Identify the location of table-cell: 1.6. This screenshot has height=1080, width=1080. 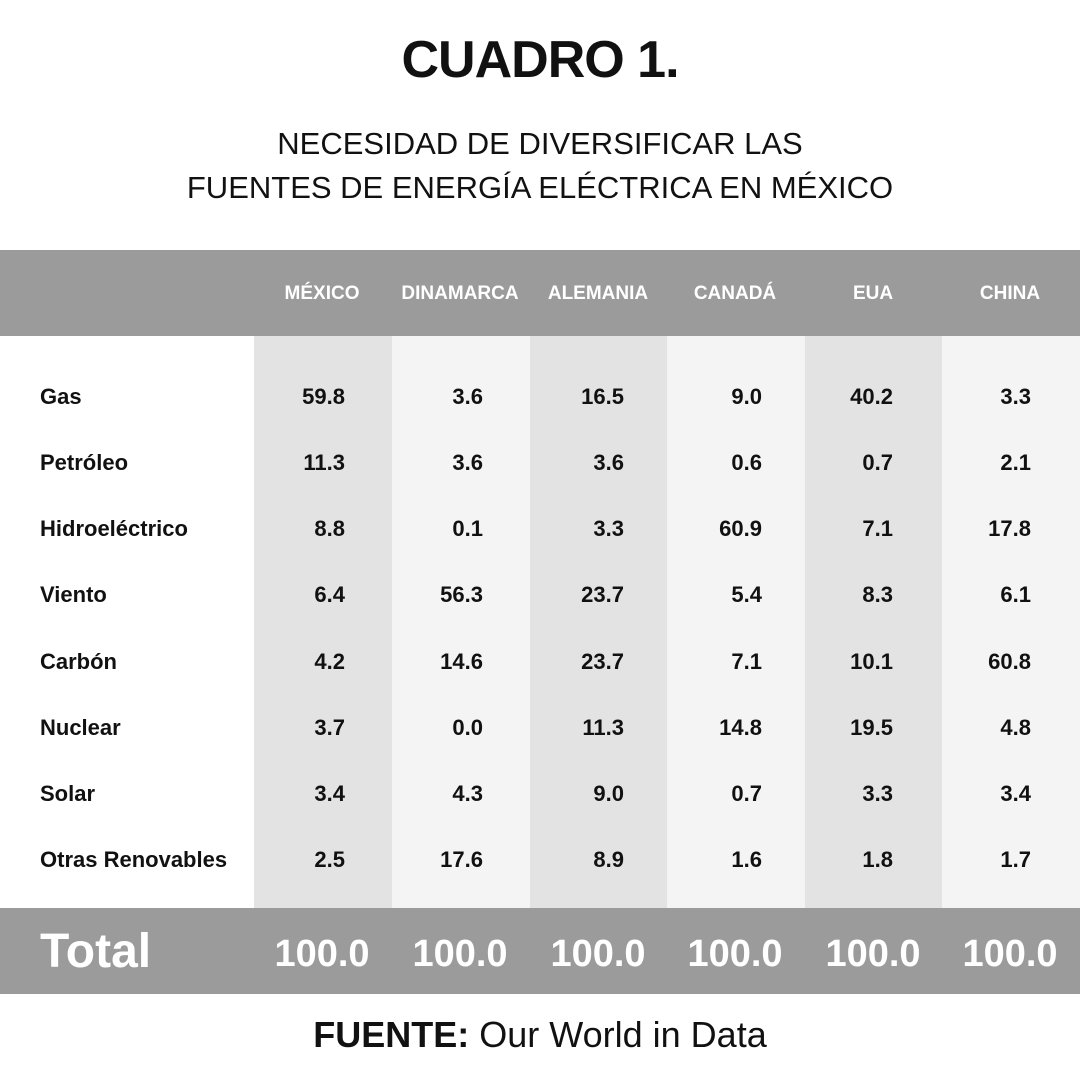
(712, 860).